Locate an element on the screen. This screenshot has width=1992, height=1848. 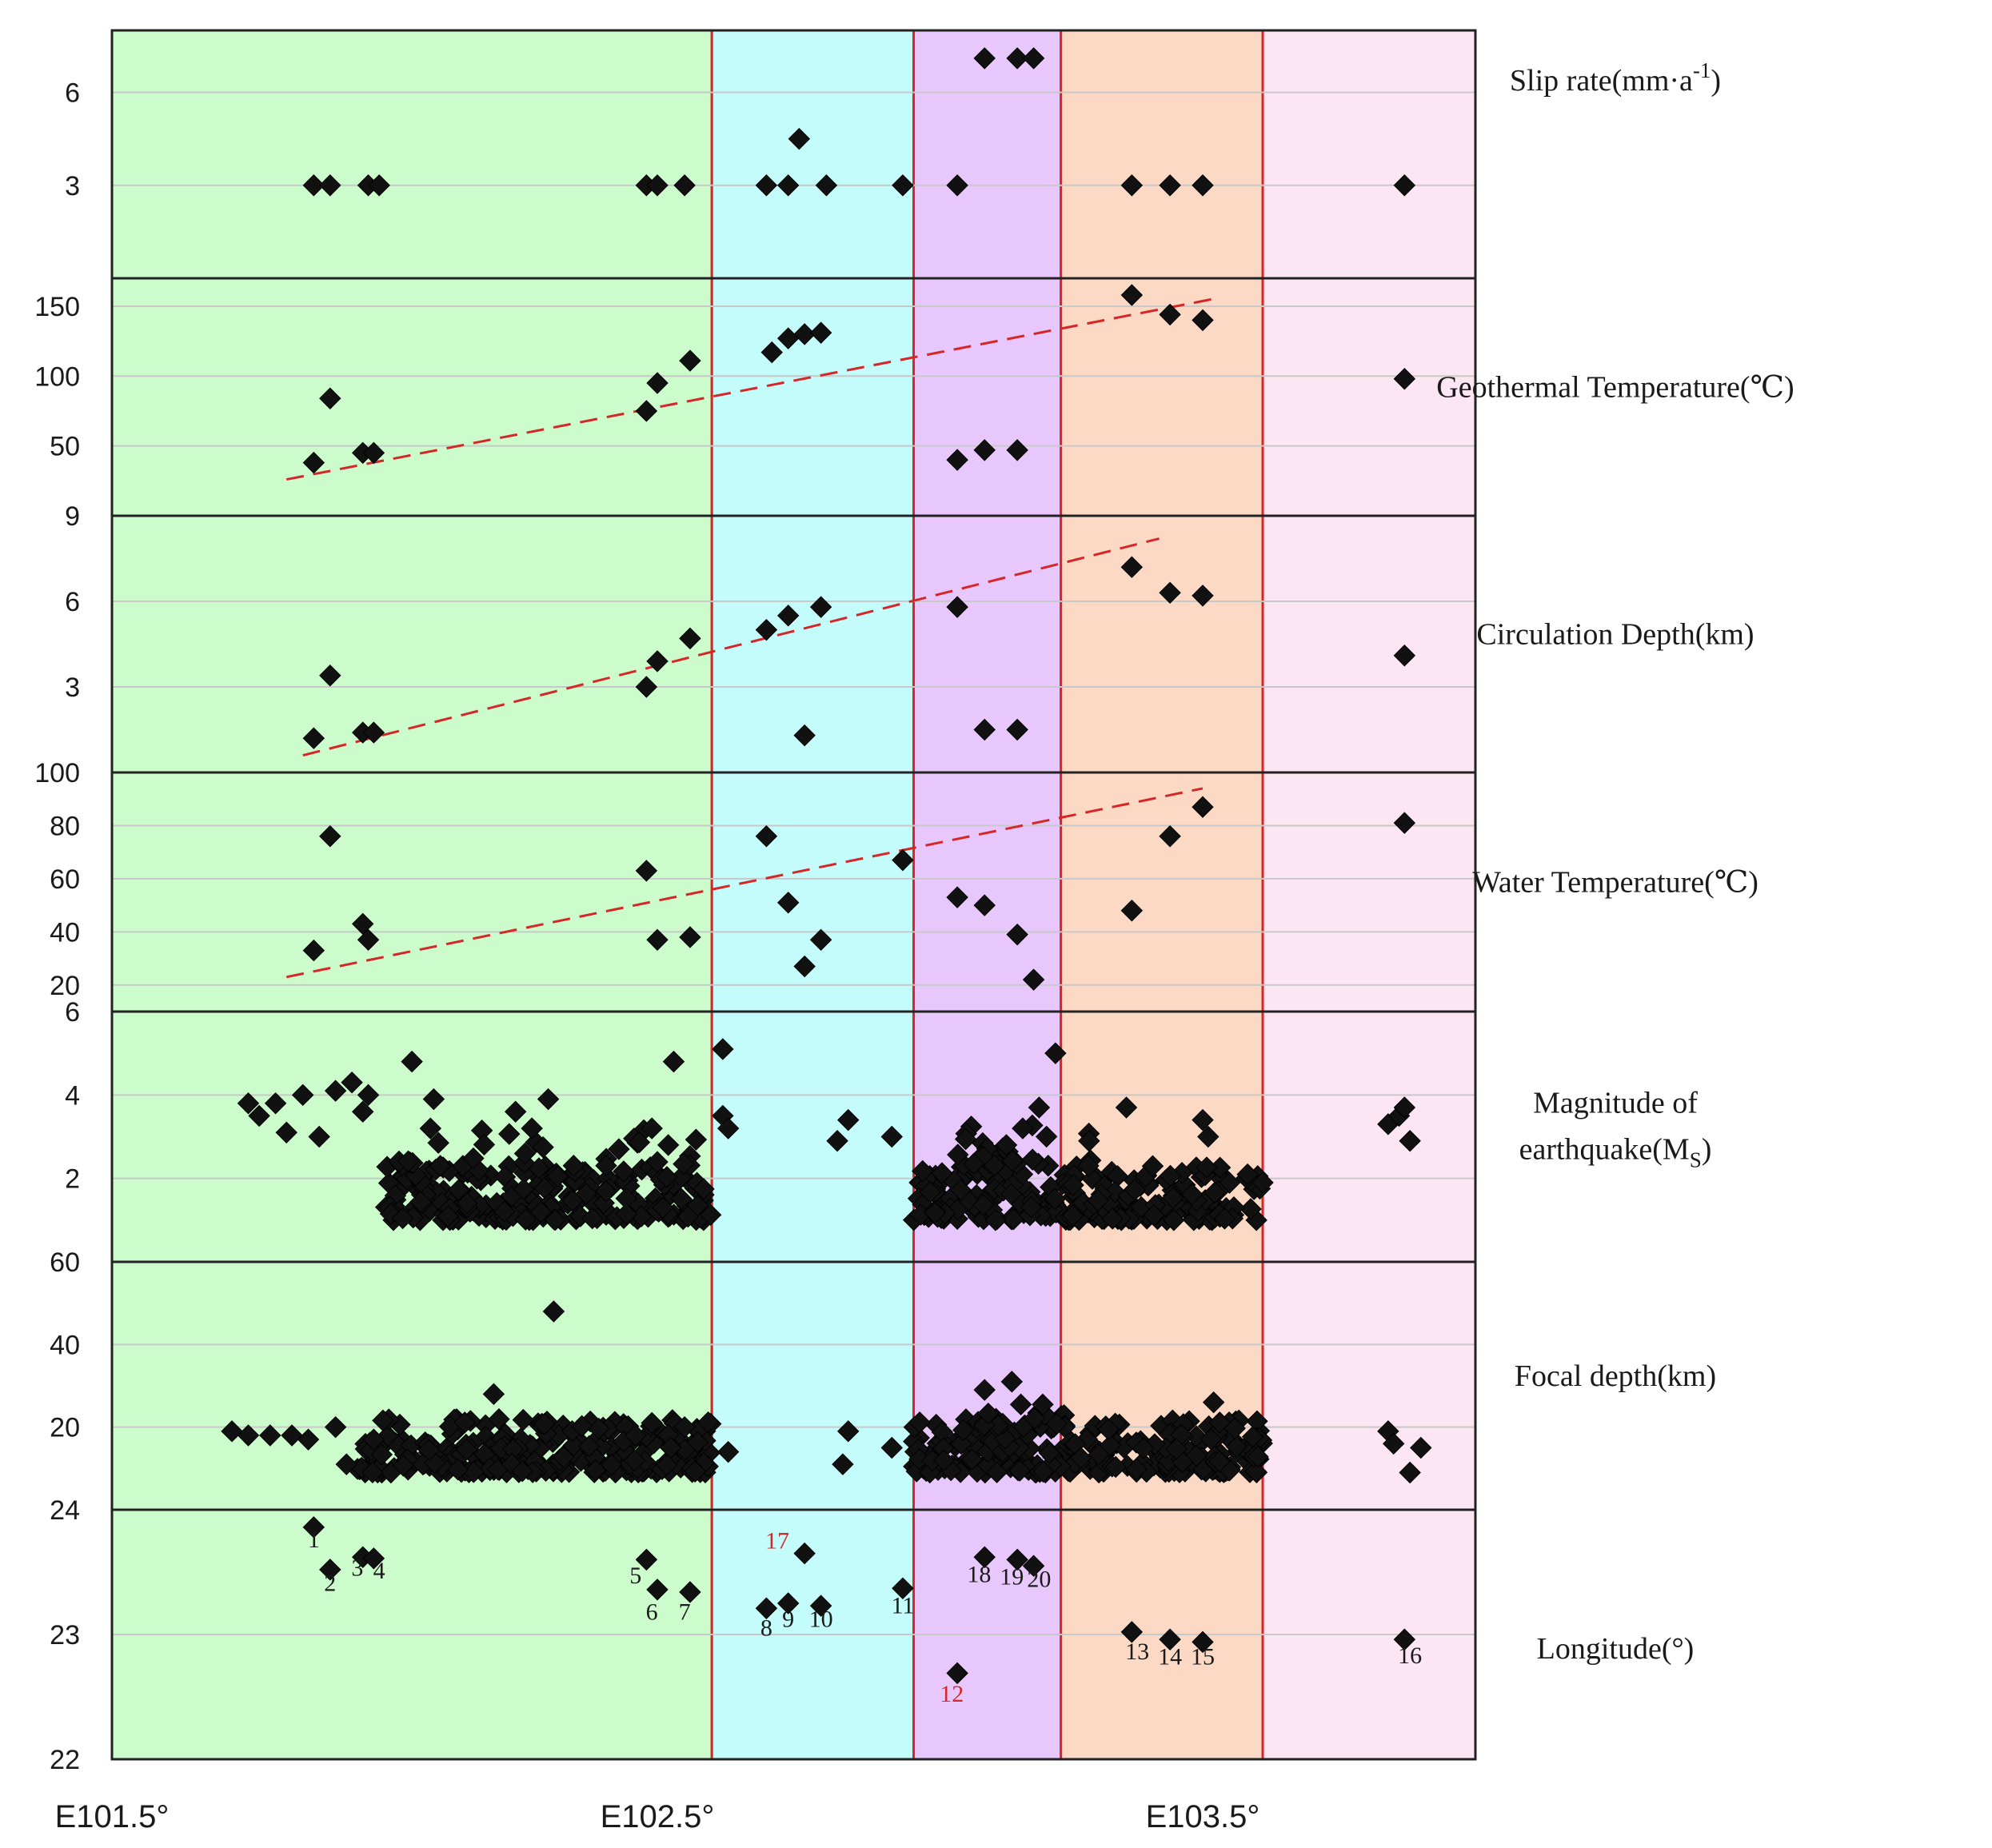
panel-label: earthquake(MS) is located at coordinates (1615, 1152).